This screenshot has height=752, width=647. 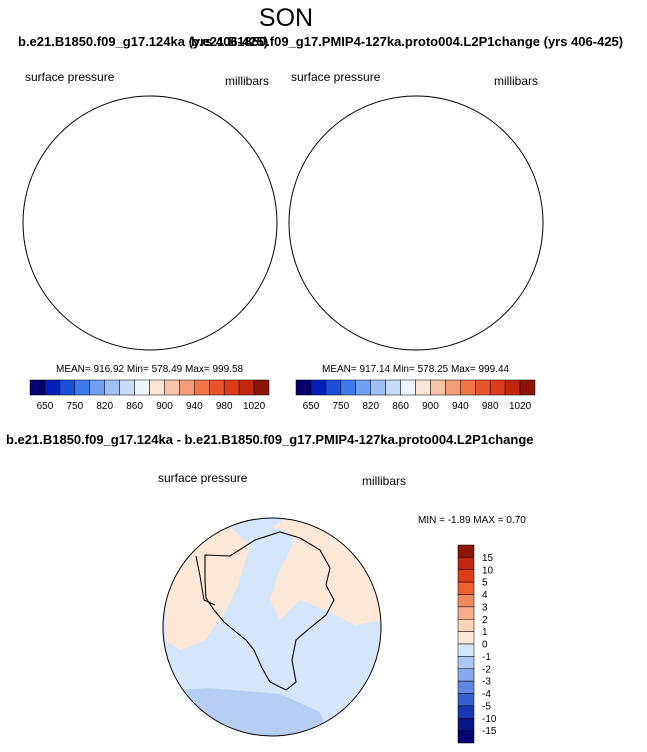 What do you see at coordinates (485, 607) in the screenshot?
I see `colorbar-tick-label: 3` at bounding box center [485, 607].